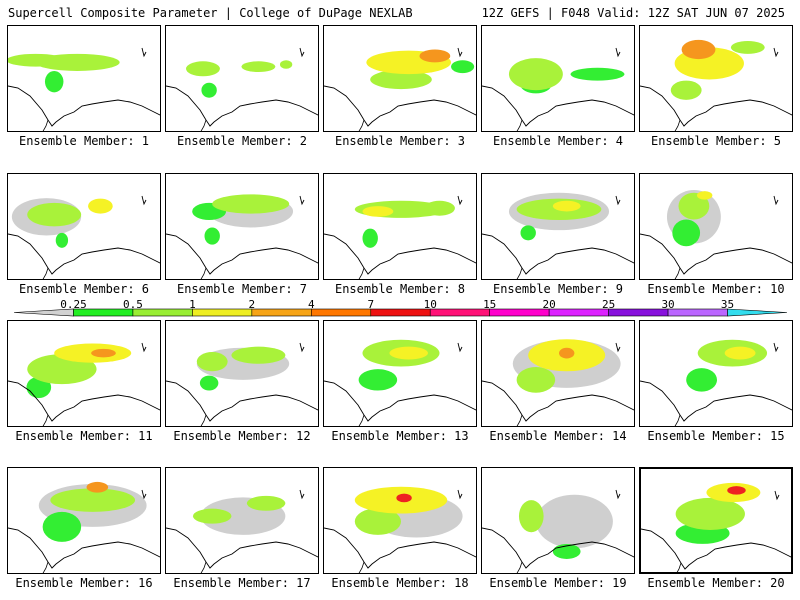 This screenshot has height=600, width=800. I want to click on member-caption: Ensemble Member: 11, so click(84, 436).